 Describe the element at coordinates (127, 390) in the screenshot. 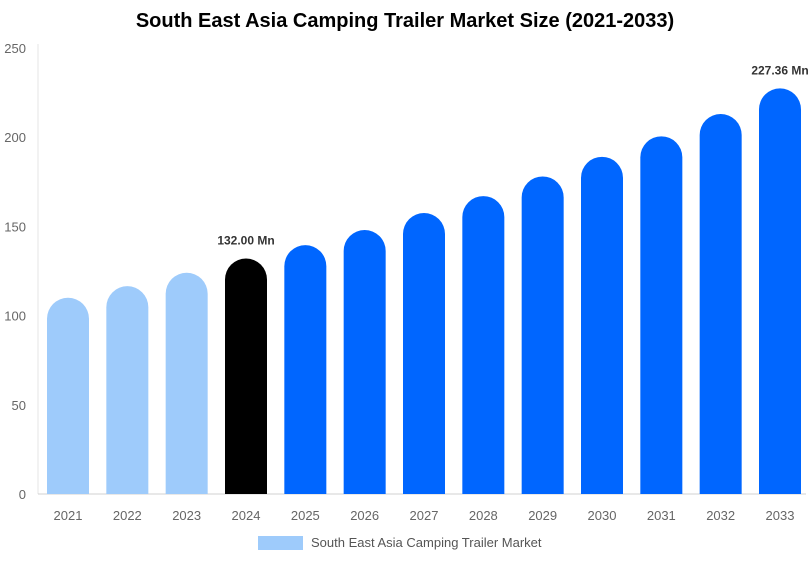

I see `bar-2022` at that location.